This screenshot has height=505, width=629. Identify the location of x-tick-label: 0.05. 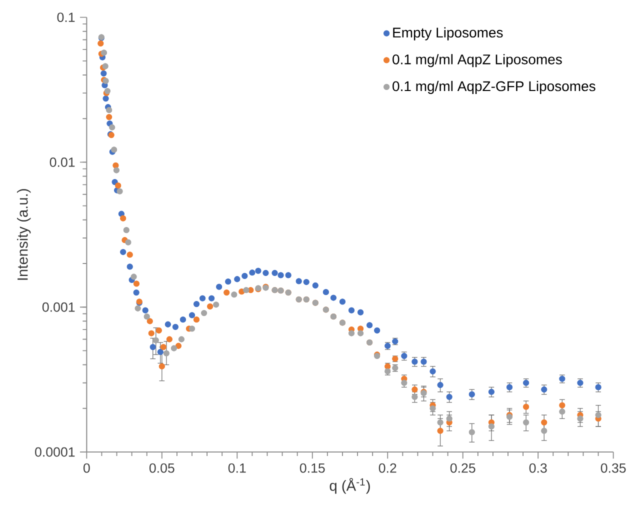
(161, 468).